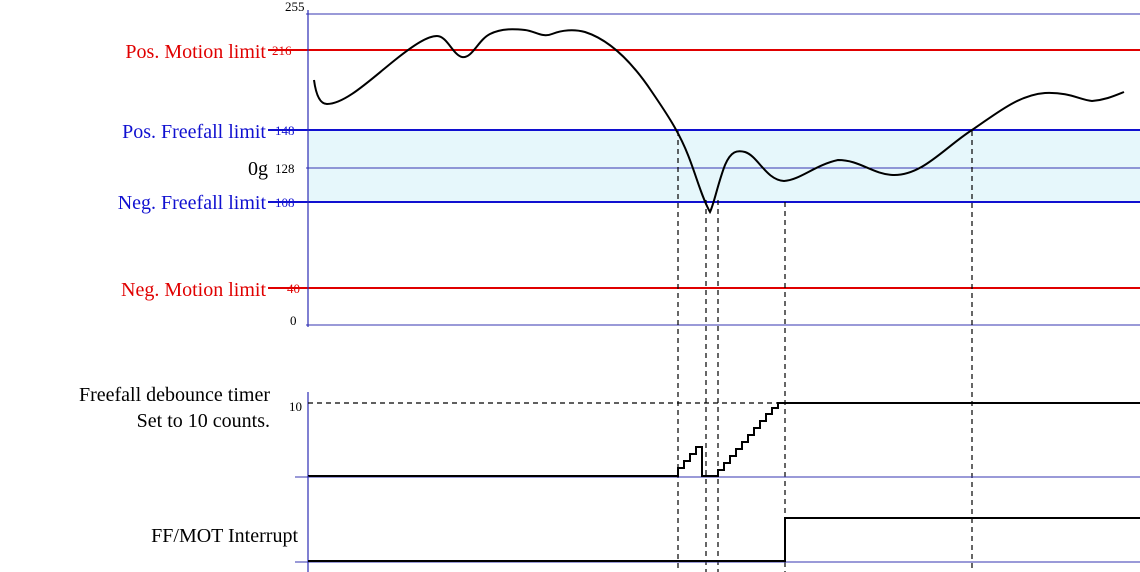  Describe the element at coordinates (195, 52) in the screenshot. I see `pos-motion-limit-label: Pos. Motion limit` at that location.